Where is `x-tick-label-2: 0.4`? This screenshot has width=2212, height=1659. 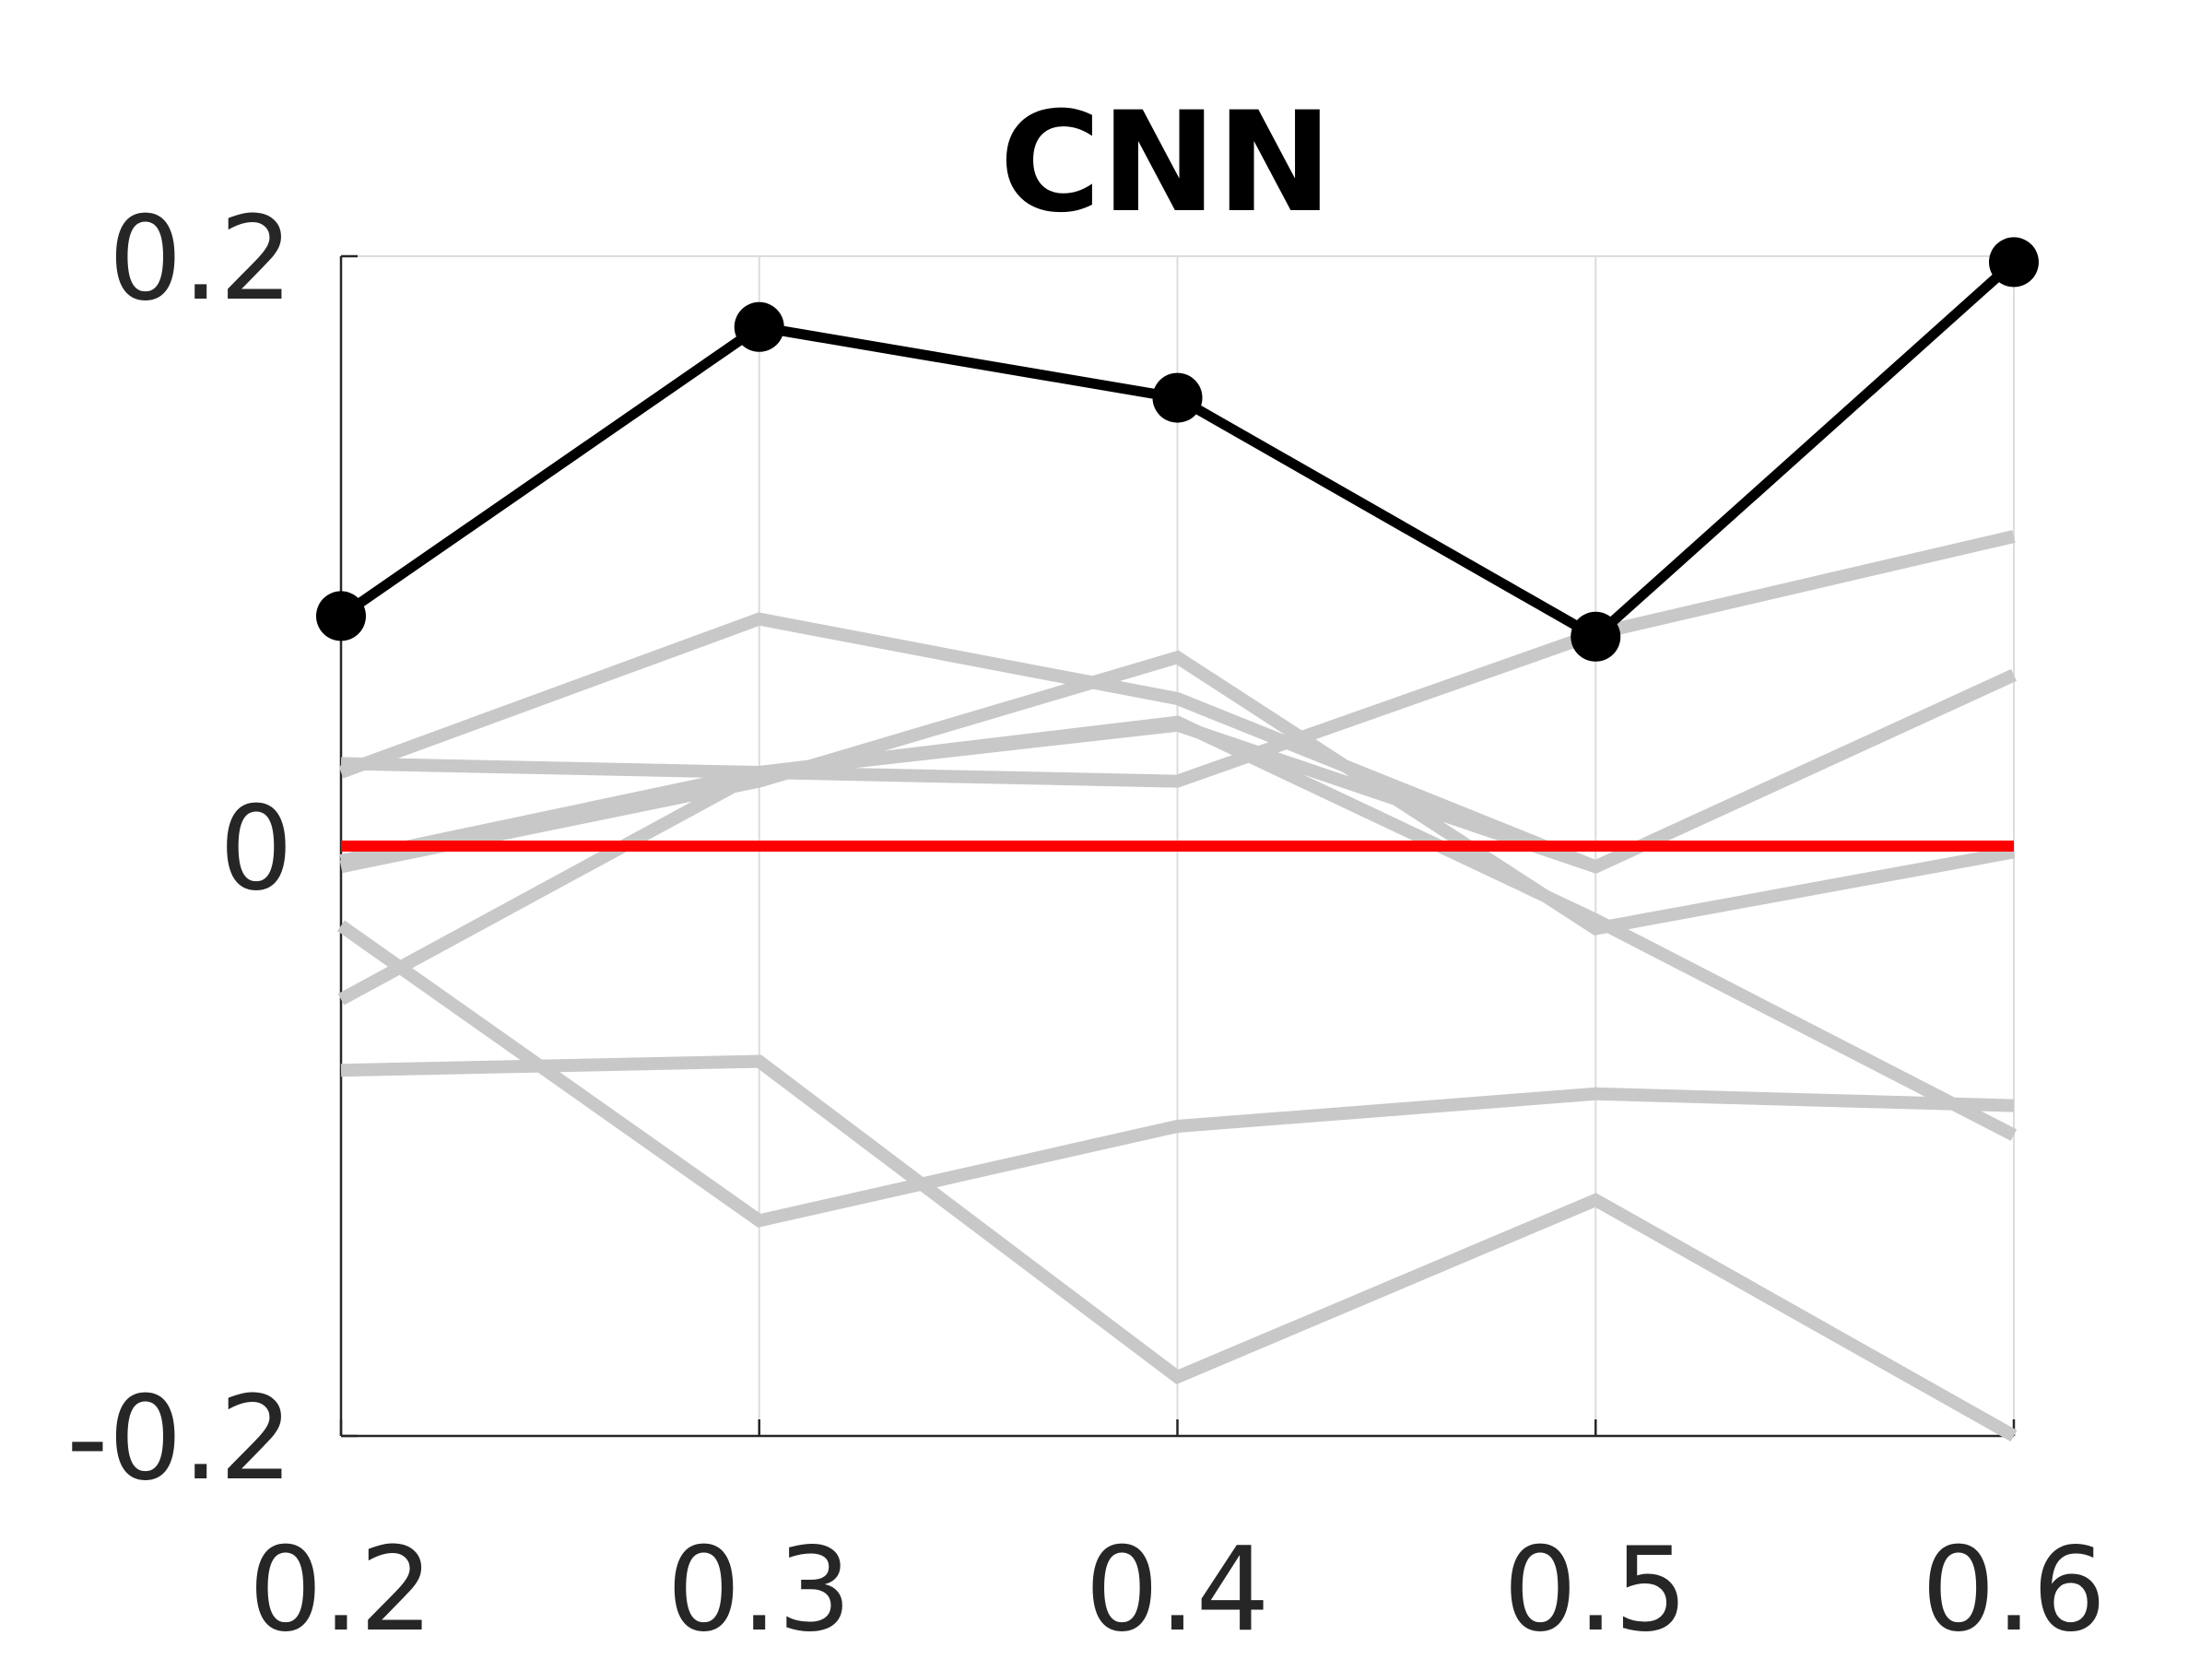 x-tick-label-2: 0.4 is located at coordinates (1177, 1589).